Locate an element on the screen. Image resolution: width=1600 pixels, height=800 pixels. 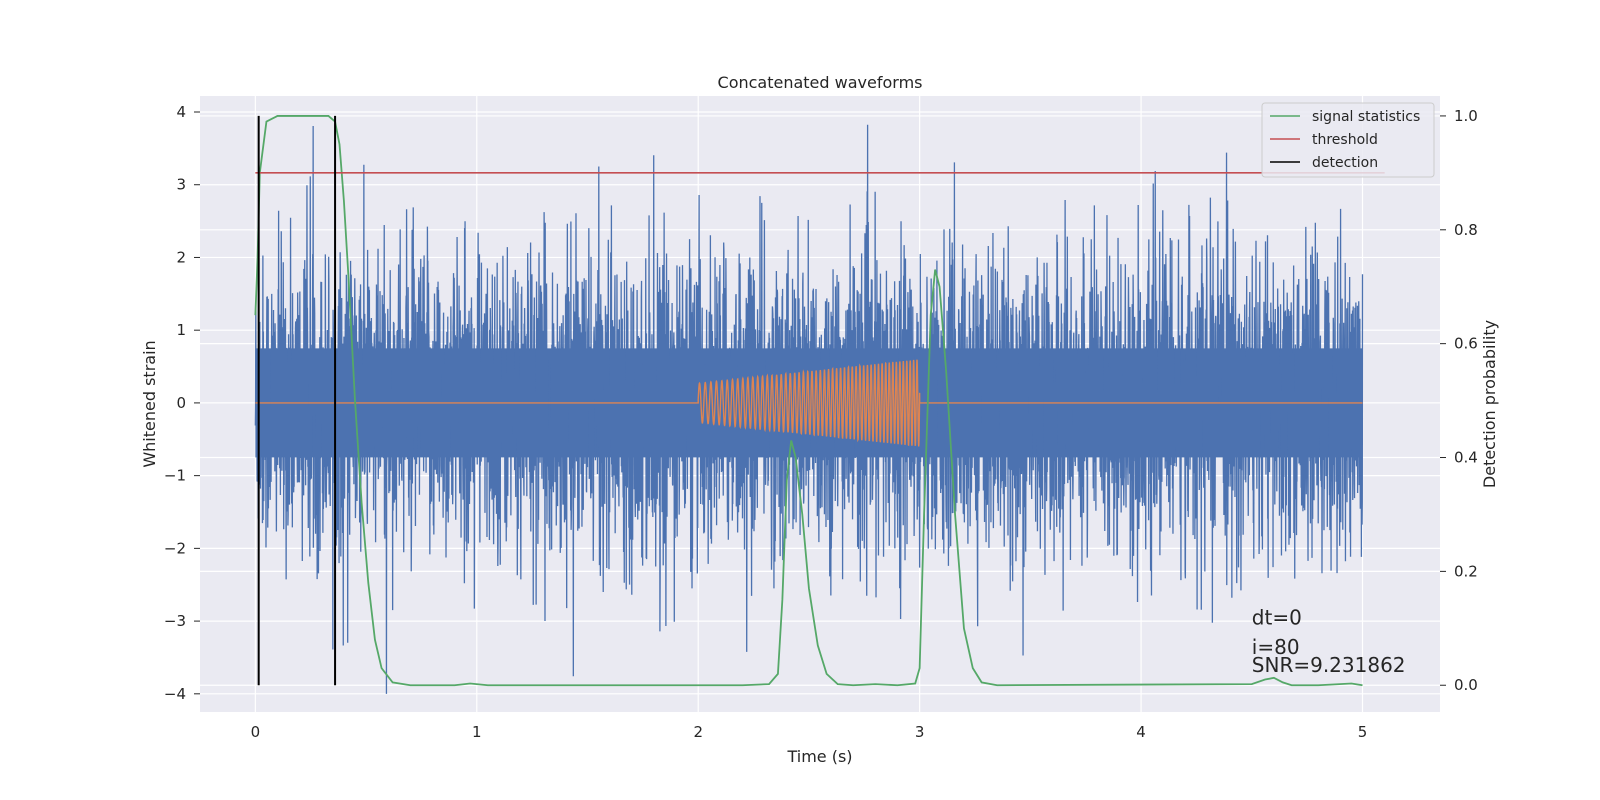
y-right-tick-label: 0.4 is located at coordinates (1466, 458).